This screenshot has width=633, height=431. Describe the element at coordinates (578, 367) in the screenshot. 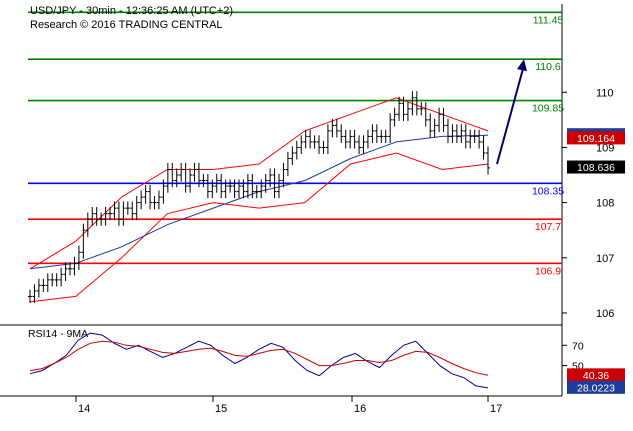

I see `rsi-tick-label: 50` at that location.